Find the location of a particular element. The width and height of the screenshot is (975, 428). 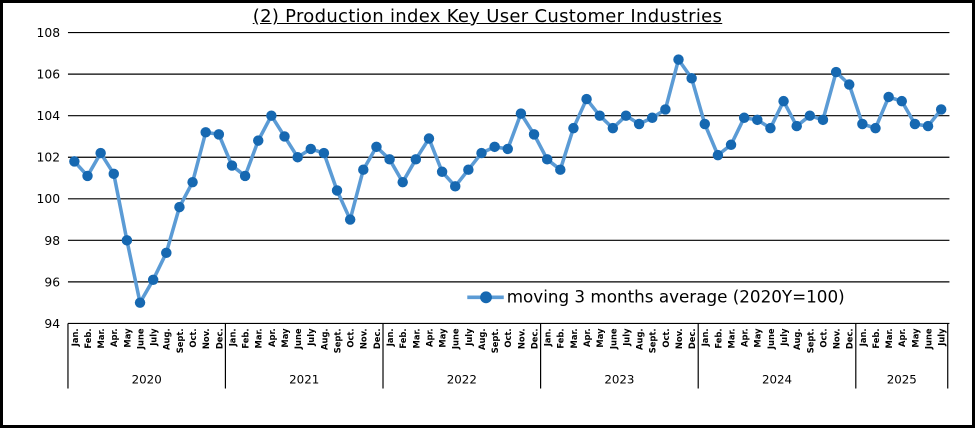

y-axis-tick-label: 98 is located at coordinates (52, 241).